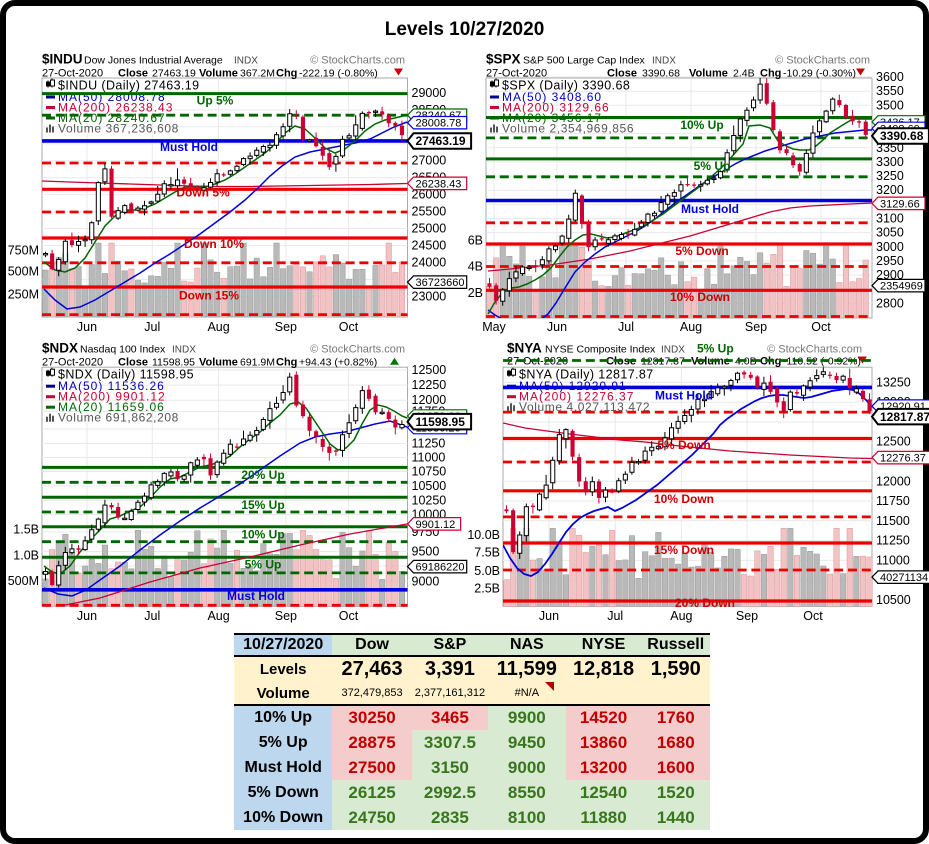 The image size is (929, 844). What do you see at coordinates (661, 74) in the screenshot?
I see `svg-text: 3390.68` at bounding box center [661, 74].